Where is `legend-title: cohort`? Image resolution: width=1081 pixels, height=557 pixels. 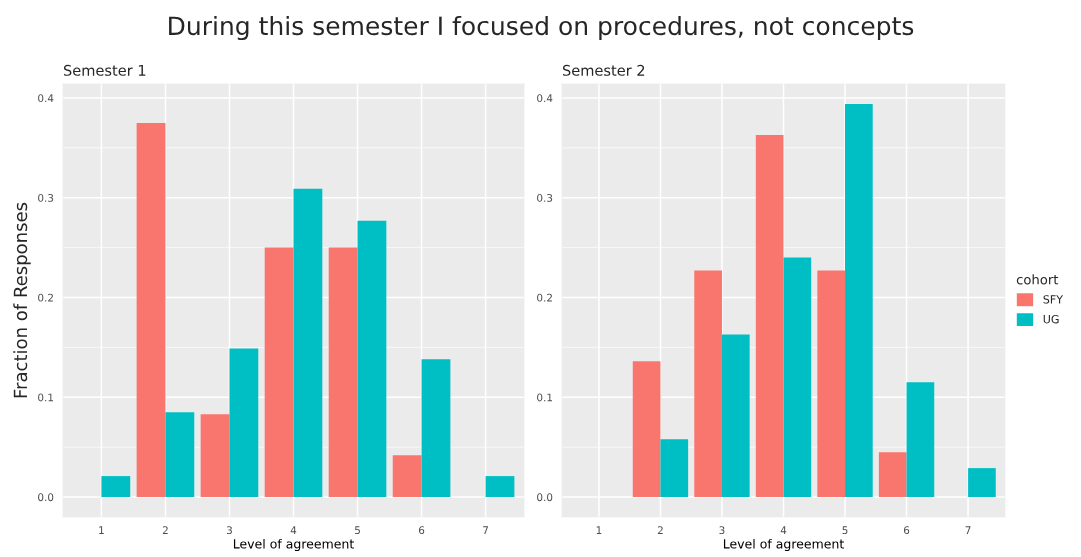 legend-title: cohort is located at coordinates (1037, 279).